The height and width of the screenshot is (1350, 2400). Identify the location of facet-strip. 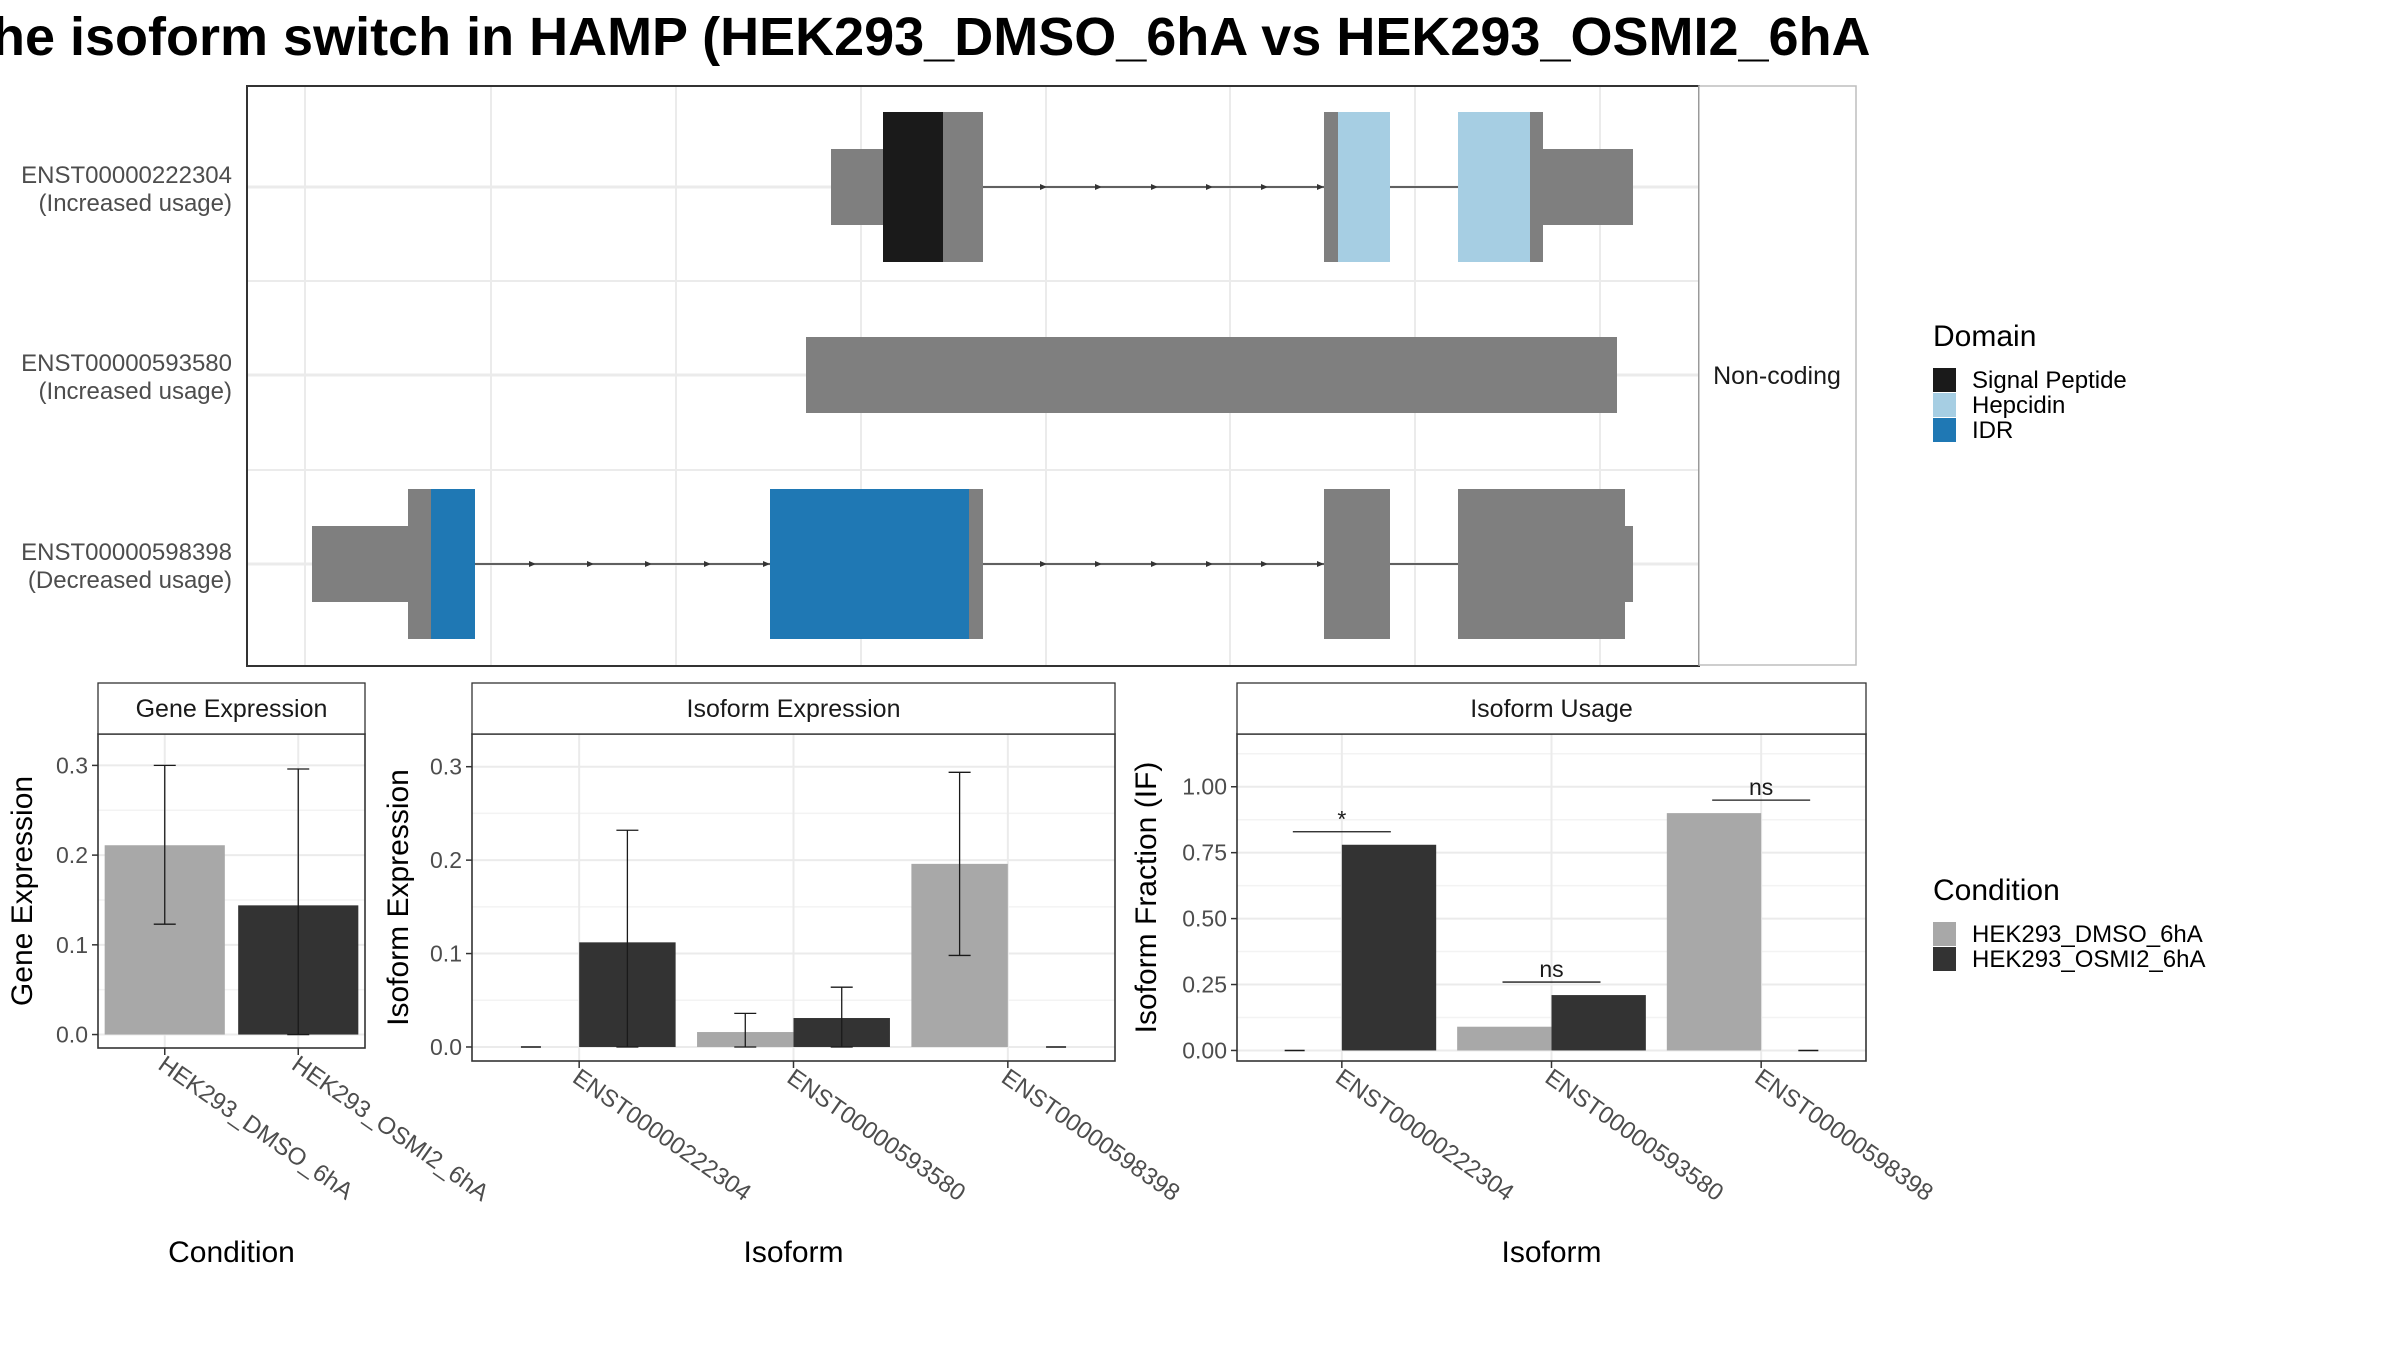
(1777, 375).